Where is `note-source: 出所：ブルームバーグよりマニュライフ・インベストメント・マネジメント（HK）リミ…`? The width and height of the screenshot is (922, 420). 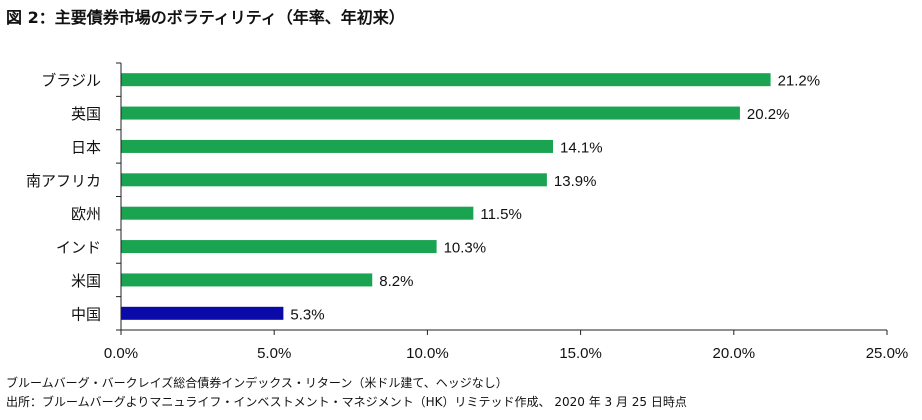
note-source: 出所：ブルームバーグよりマニュライフ・インベストメント・マネジメント（HK）リミ… is located at coordinates (346, 402).